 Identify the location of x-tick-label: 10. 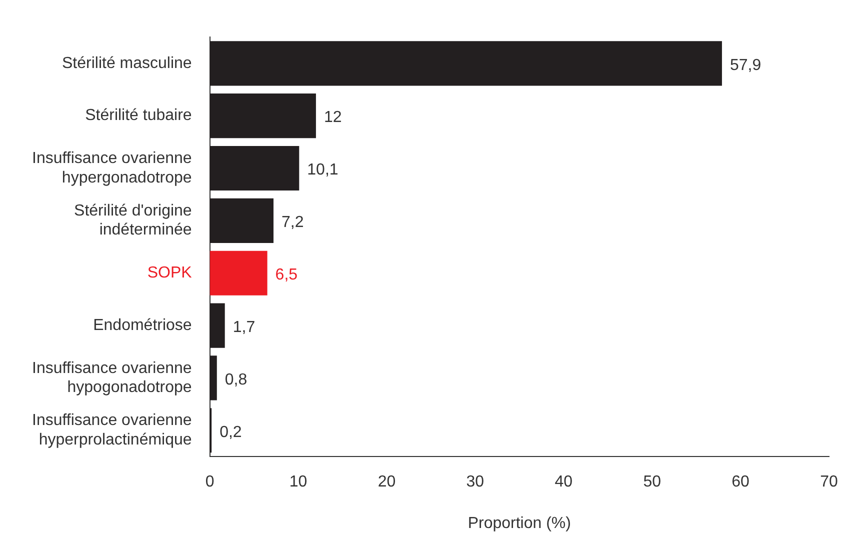
(298, 482).